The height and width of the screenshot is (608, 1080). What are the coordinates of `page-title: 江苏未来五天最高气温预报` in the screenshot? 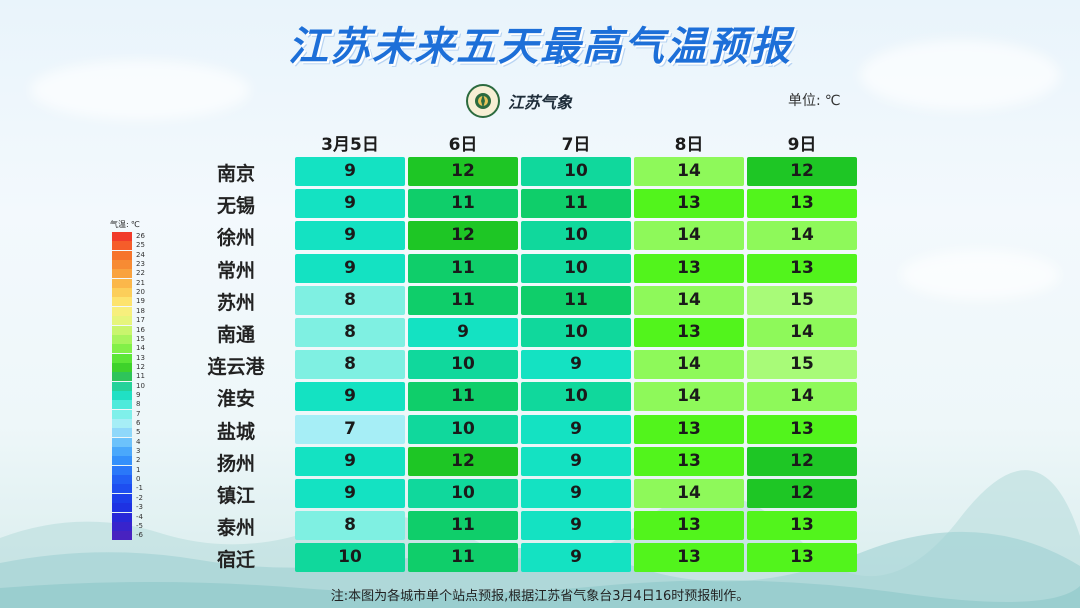 It's located at (540, 47).